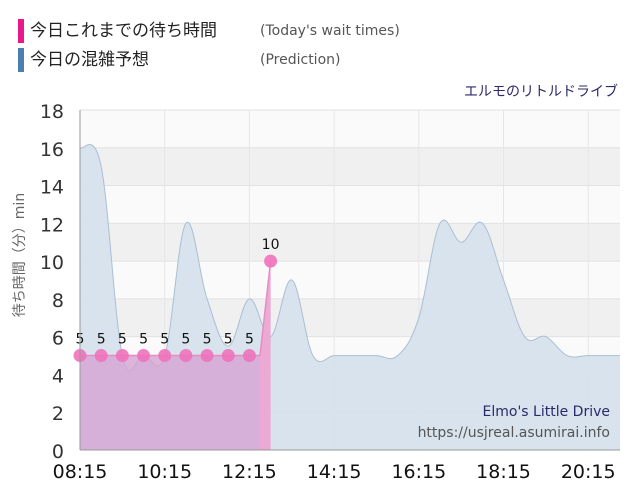 Image resolution: width=640 pixels, height=500 pixels. What do you see at coordinates (164, 472) in the screenshot?
I see `x-tick-label: 10:15` at bounding box center [164, 472].